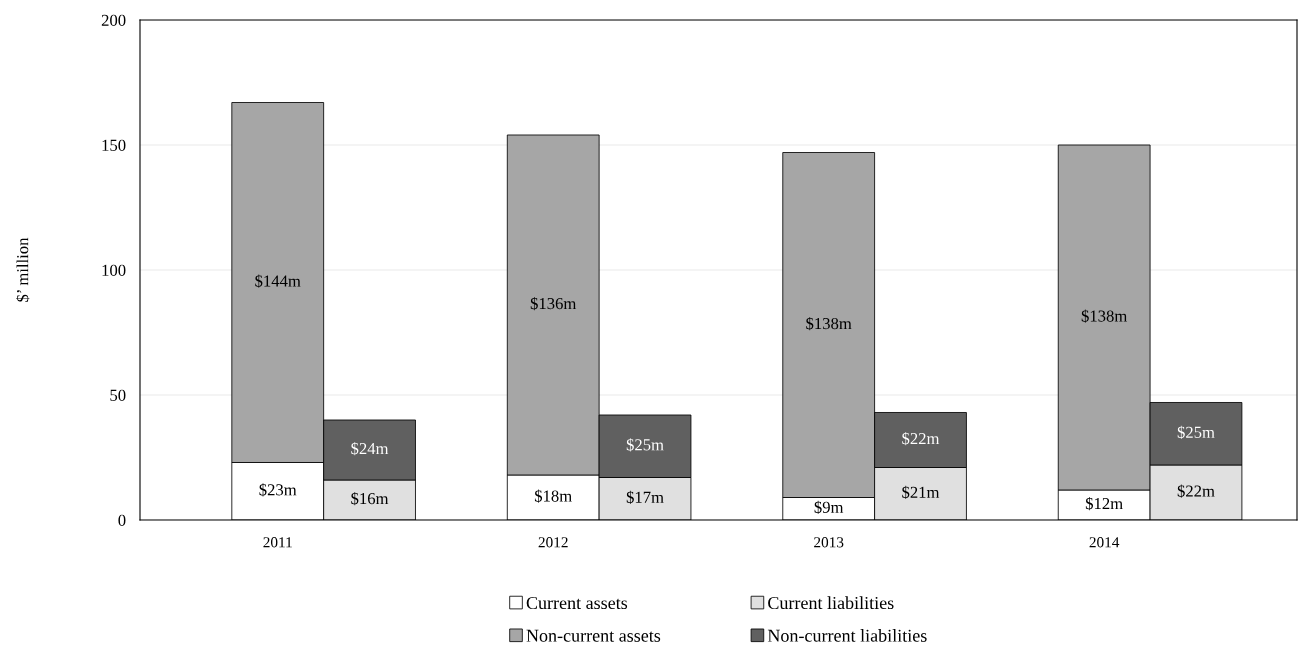 The image size is (1307, 662). What do you see at coordinates (114, 270) in the screenshot?
I see `y-tick-label: 100` at bounding box center [114, 270].